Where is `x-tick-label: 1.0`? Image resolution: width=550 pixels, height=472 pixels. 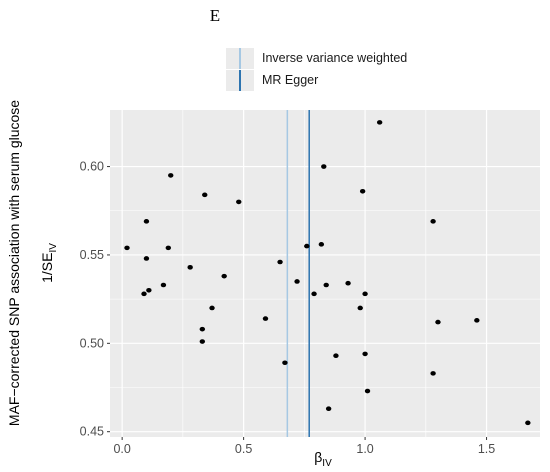
x-tick-label: 1.0 is located at coordinates (364, 449).